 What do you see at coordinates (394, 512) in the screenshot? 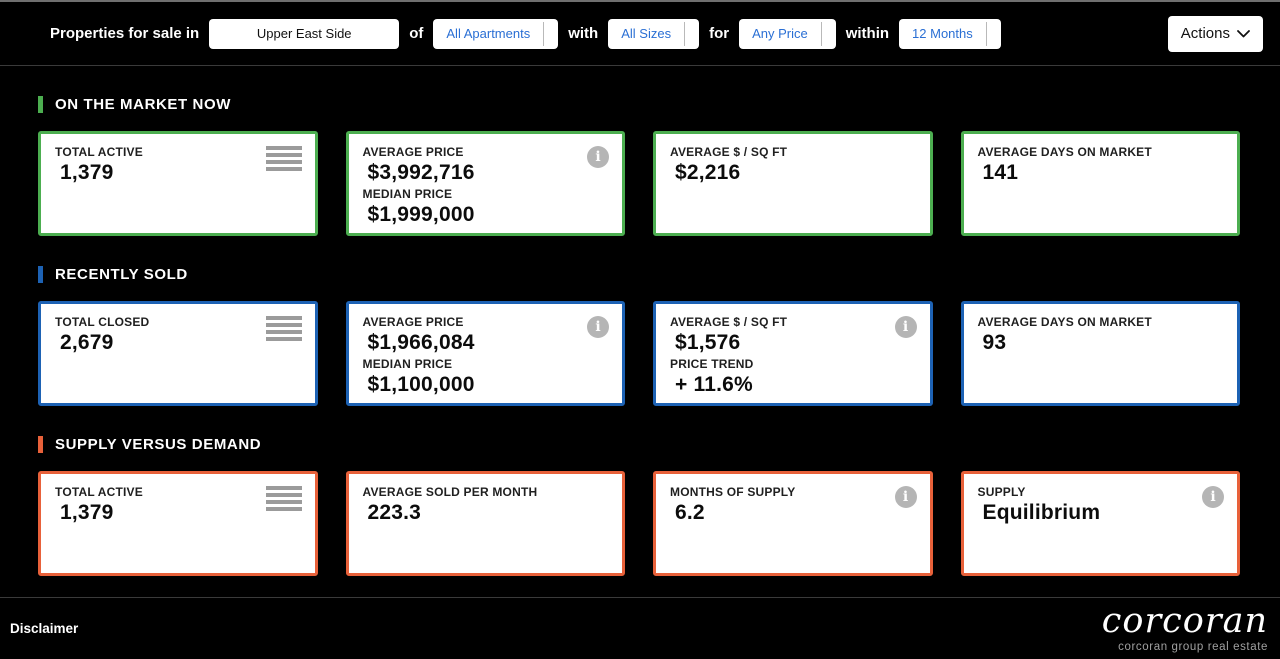
I see `metric-value: 223.3` at bounding box center [394, 512].